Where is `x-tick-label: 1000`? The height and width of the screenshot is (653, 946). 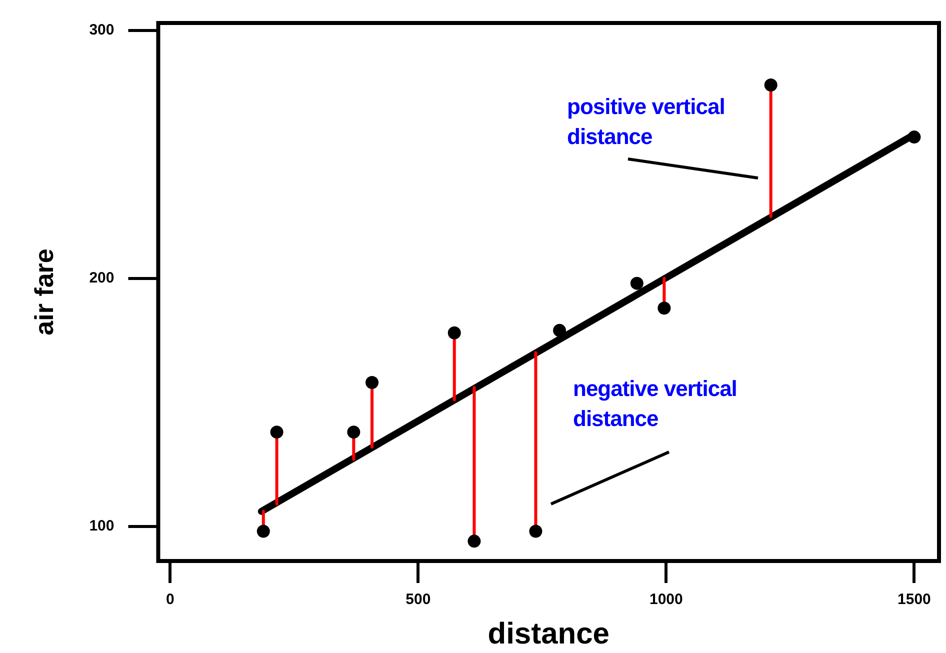 x-tick-label: 1000 is located at coordinates (666, 599).